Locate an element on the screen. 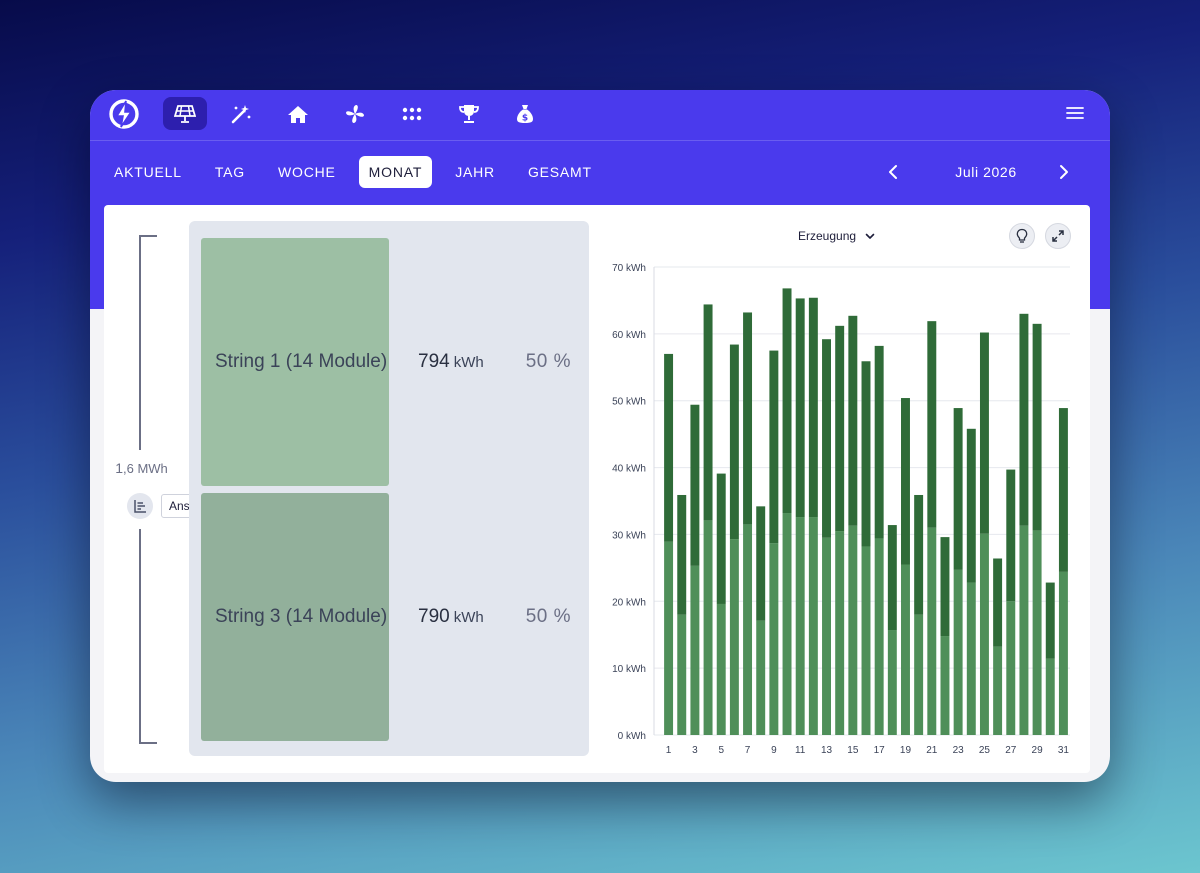 This screenshot has width=1200, height=873. tab-aktuell: AKTUELL is located at coordinates (148, 172).